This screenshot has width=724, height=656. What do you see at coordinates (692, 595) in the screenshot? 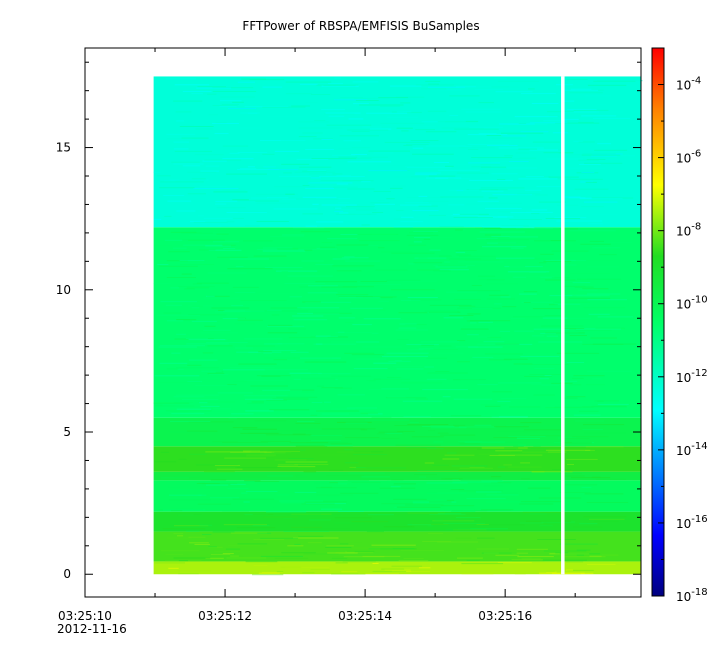
I see `colorbar-tick-label: 10-18` at bounding box center [692, 595].